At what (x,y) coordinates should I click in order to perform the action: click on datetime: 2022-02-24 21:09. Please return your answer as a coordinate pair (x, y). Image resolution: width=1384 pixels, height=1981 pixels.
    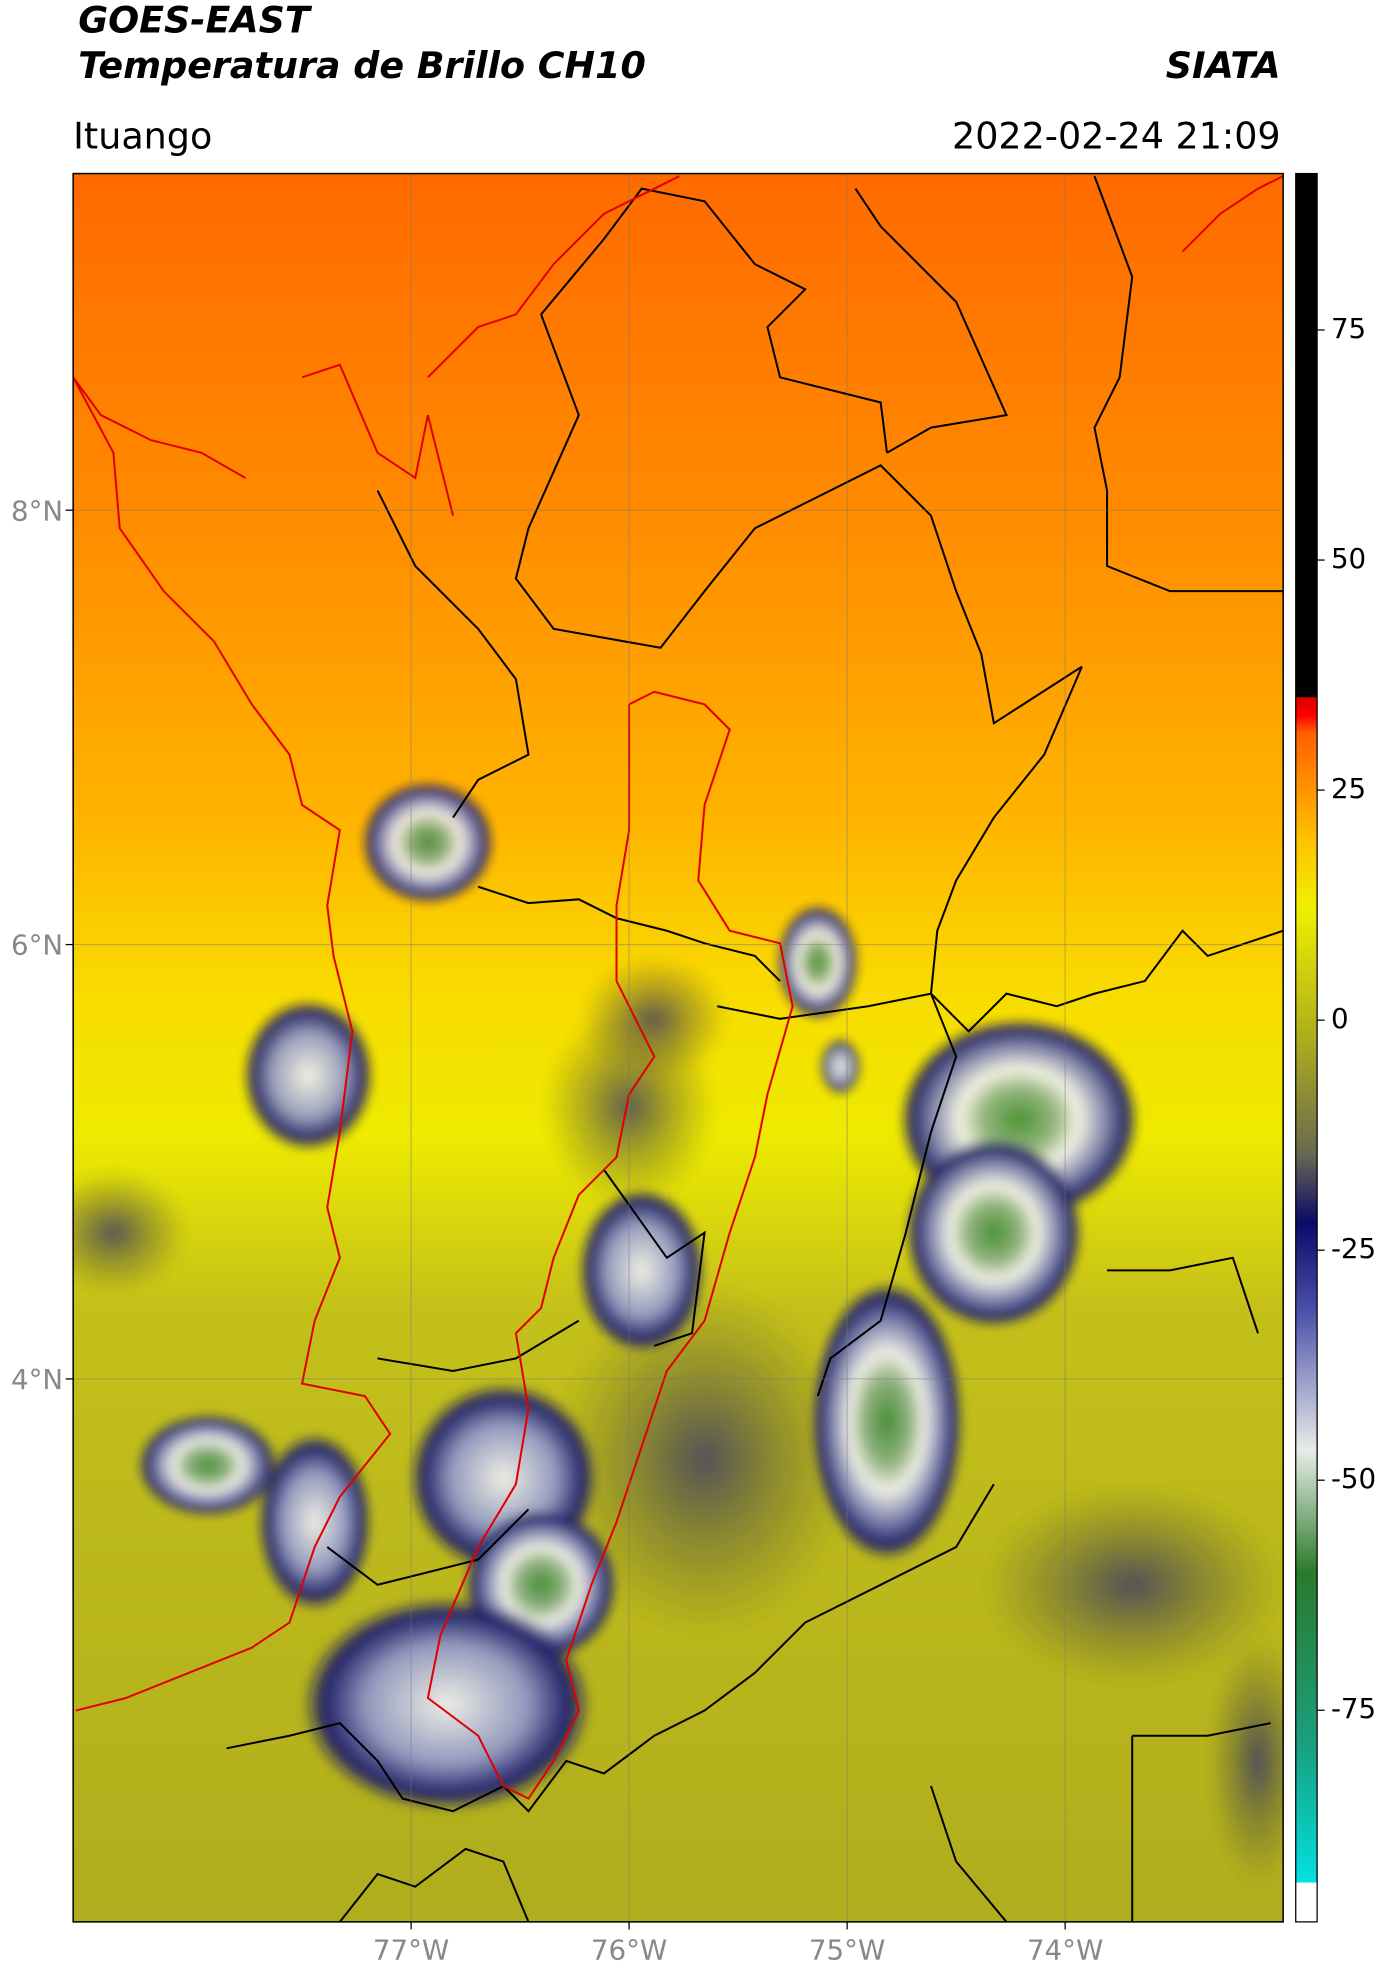
    Looking at the image, I should click on (1116, 135).